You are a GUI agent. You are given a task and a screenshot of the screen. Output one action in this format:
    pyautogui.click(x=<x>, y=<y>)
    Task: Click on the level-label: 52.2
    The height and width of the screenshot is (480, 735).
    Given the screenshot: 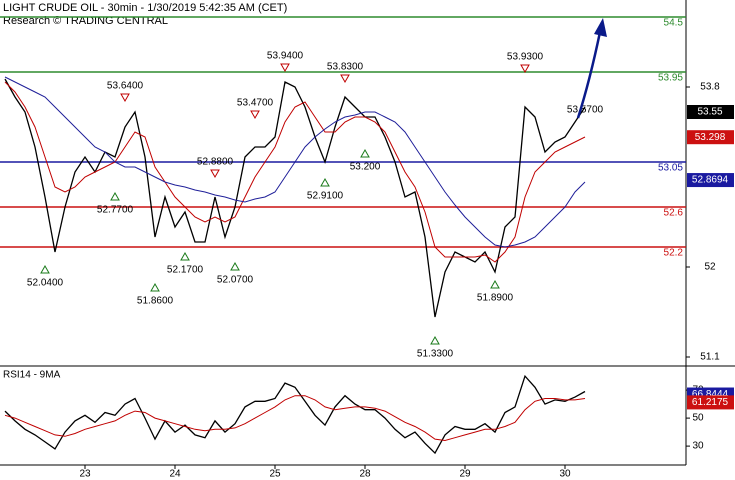 What is the action you would take?
    pyautogui.click(x=674, y=253)
    